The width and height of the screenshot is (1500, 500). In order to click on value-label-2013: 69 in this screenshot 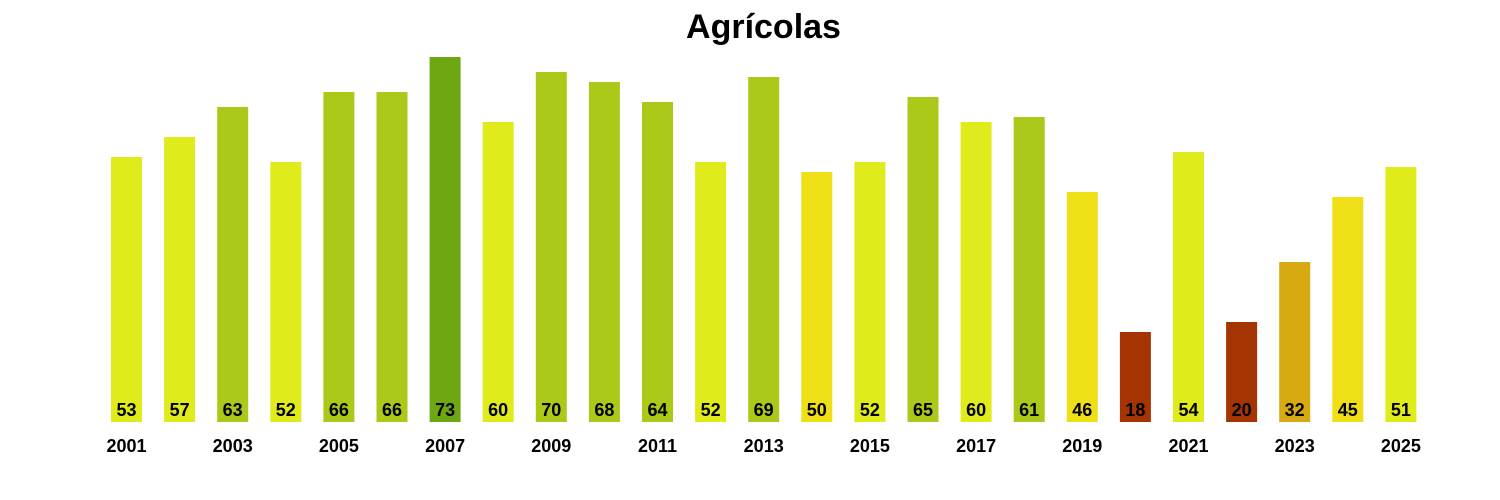, I will do `click(764, 410)`.